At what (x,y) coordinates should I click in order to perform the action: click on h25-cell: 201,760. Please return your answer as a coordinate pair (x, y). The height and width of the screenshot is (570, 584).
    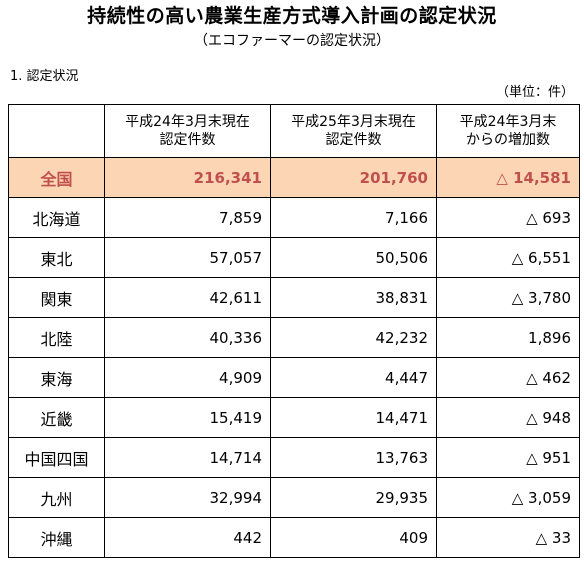
    Looking at the image, I should click on (353, 177).